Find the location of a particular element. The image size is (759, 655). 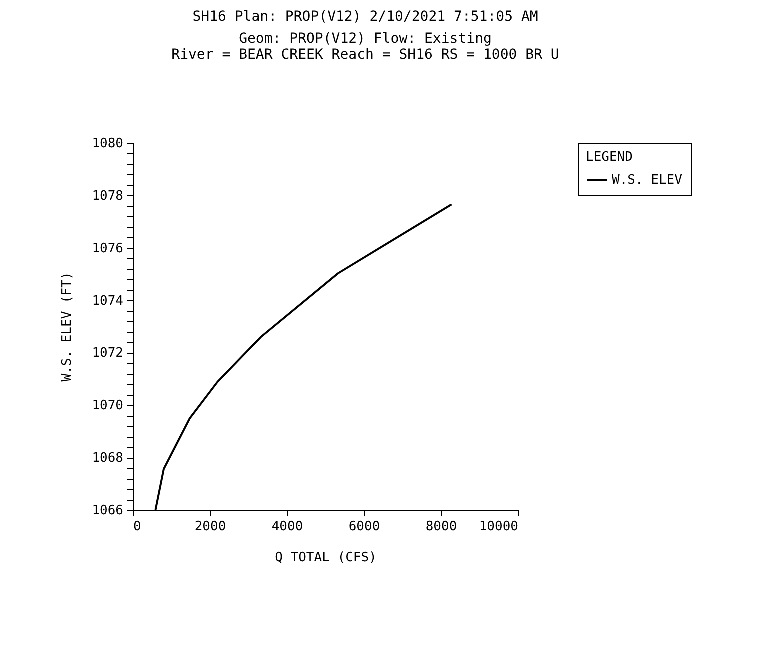

legend-title: LEGEND is located at coordinates (610, 157).